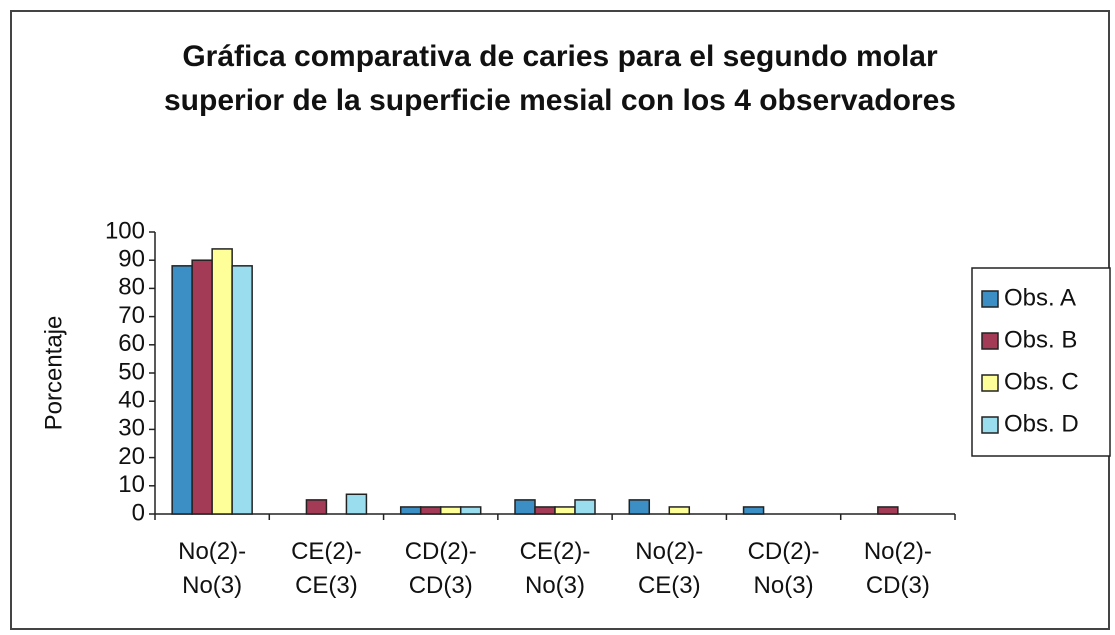 The width and height of the screenshot is (1115, 635). Describe the element at coordinates (131, 259) in the screenshot. I see `y-tick-label: 90` at that location.